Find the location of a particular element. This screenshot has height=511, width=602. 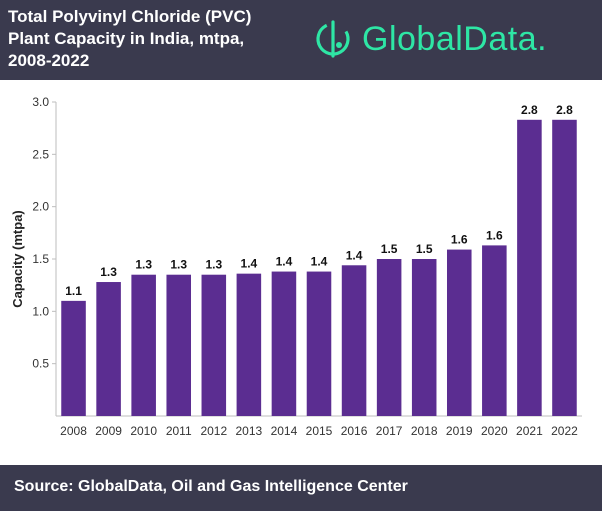

y-tick-label: 1.0 is located at coordinates (40, 311).